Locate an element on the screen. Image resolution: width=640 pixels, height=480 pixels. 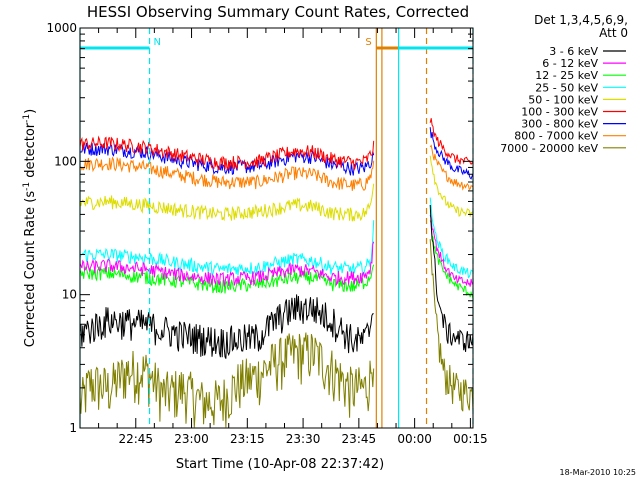
x-axis-label: Start Time (10-Apr-08 22:37:42) is located at coordinates (280, 464).